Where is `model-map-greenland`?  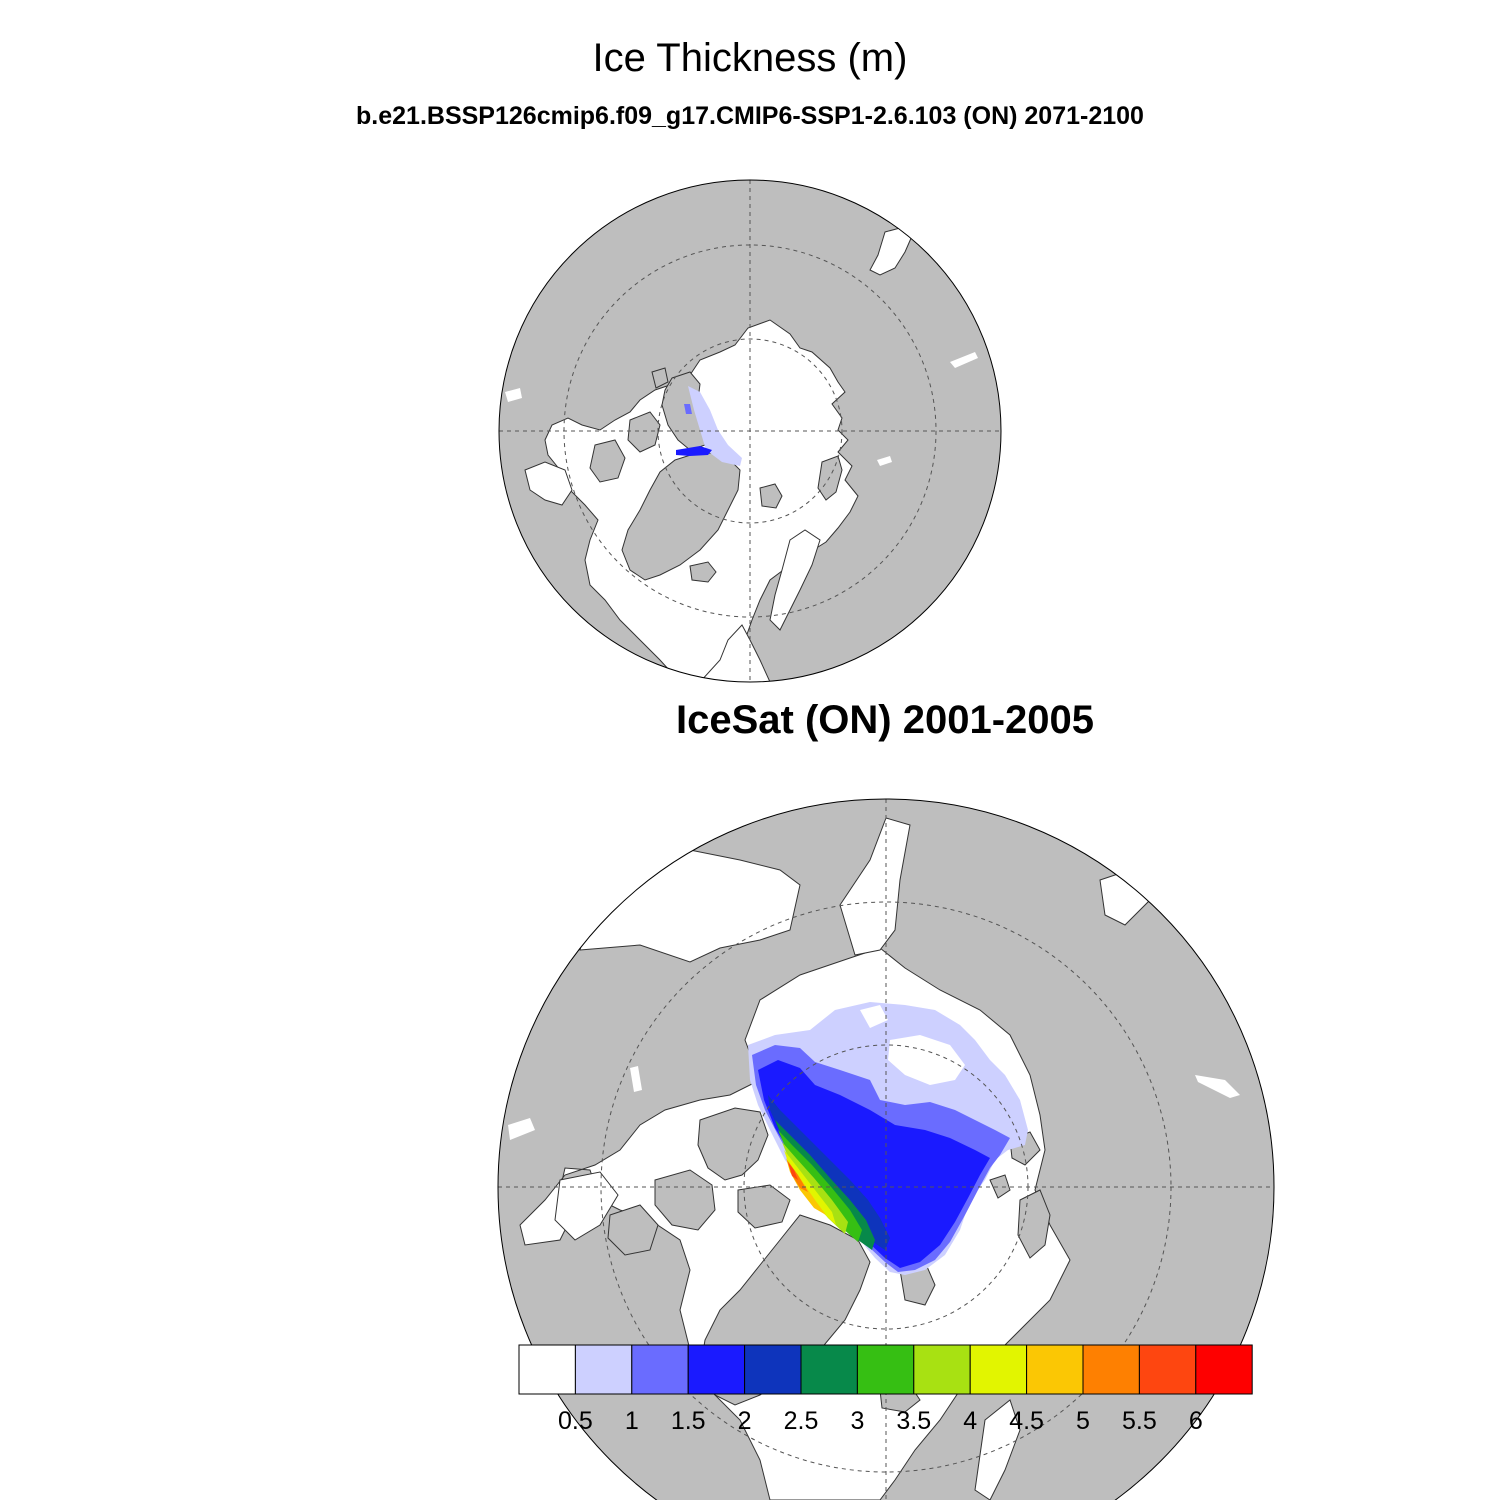
model-map-greenland is located at coordinates (681, 516).